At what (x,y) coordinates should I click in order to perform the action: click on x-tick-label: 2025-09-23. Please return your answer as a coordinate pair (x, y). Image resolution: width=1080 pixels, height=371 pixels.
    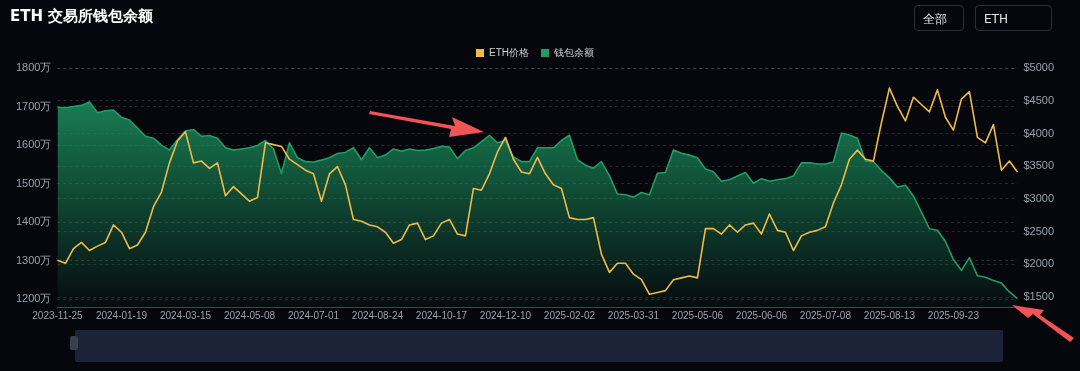
    Looking at the image, I should click on (953, 315).